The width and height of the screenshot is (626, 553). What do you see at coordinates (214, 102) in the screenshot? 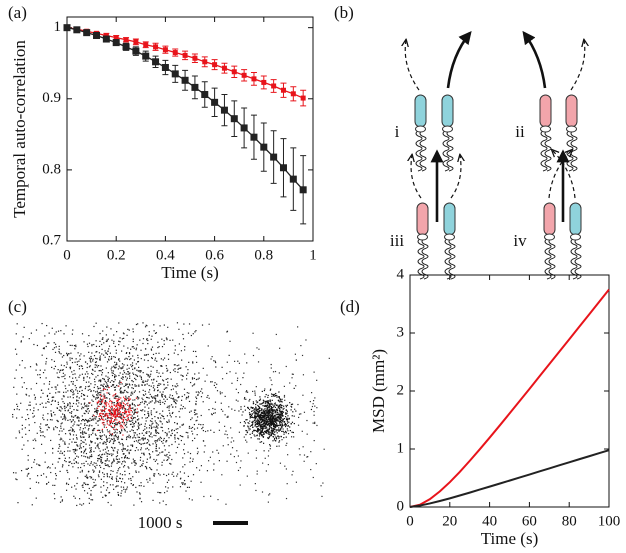
I see `point` at bounding box center [214, 102].